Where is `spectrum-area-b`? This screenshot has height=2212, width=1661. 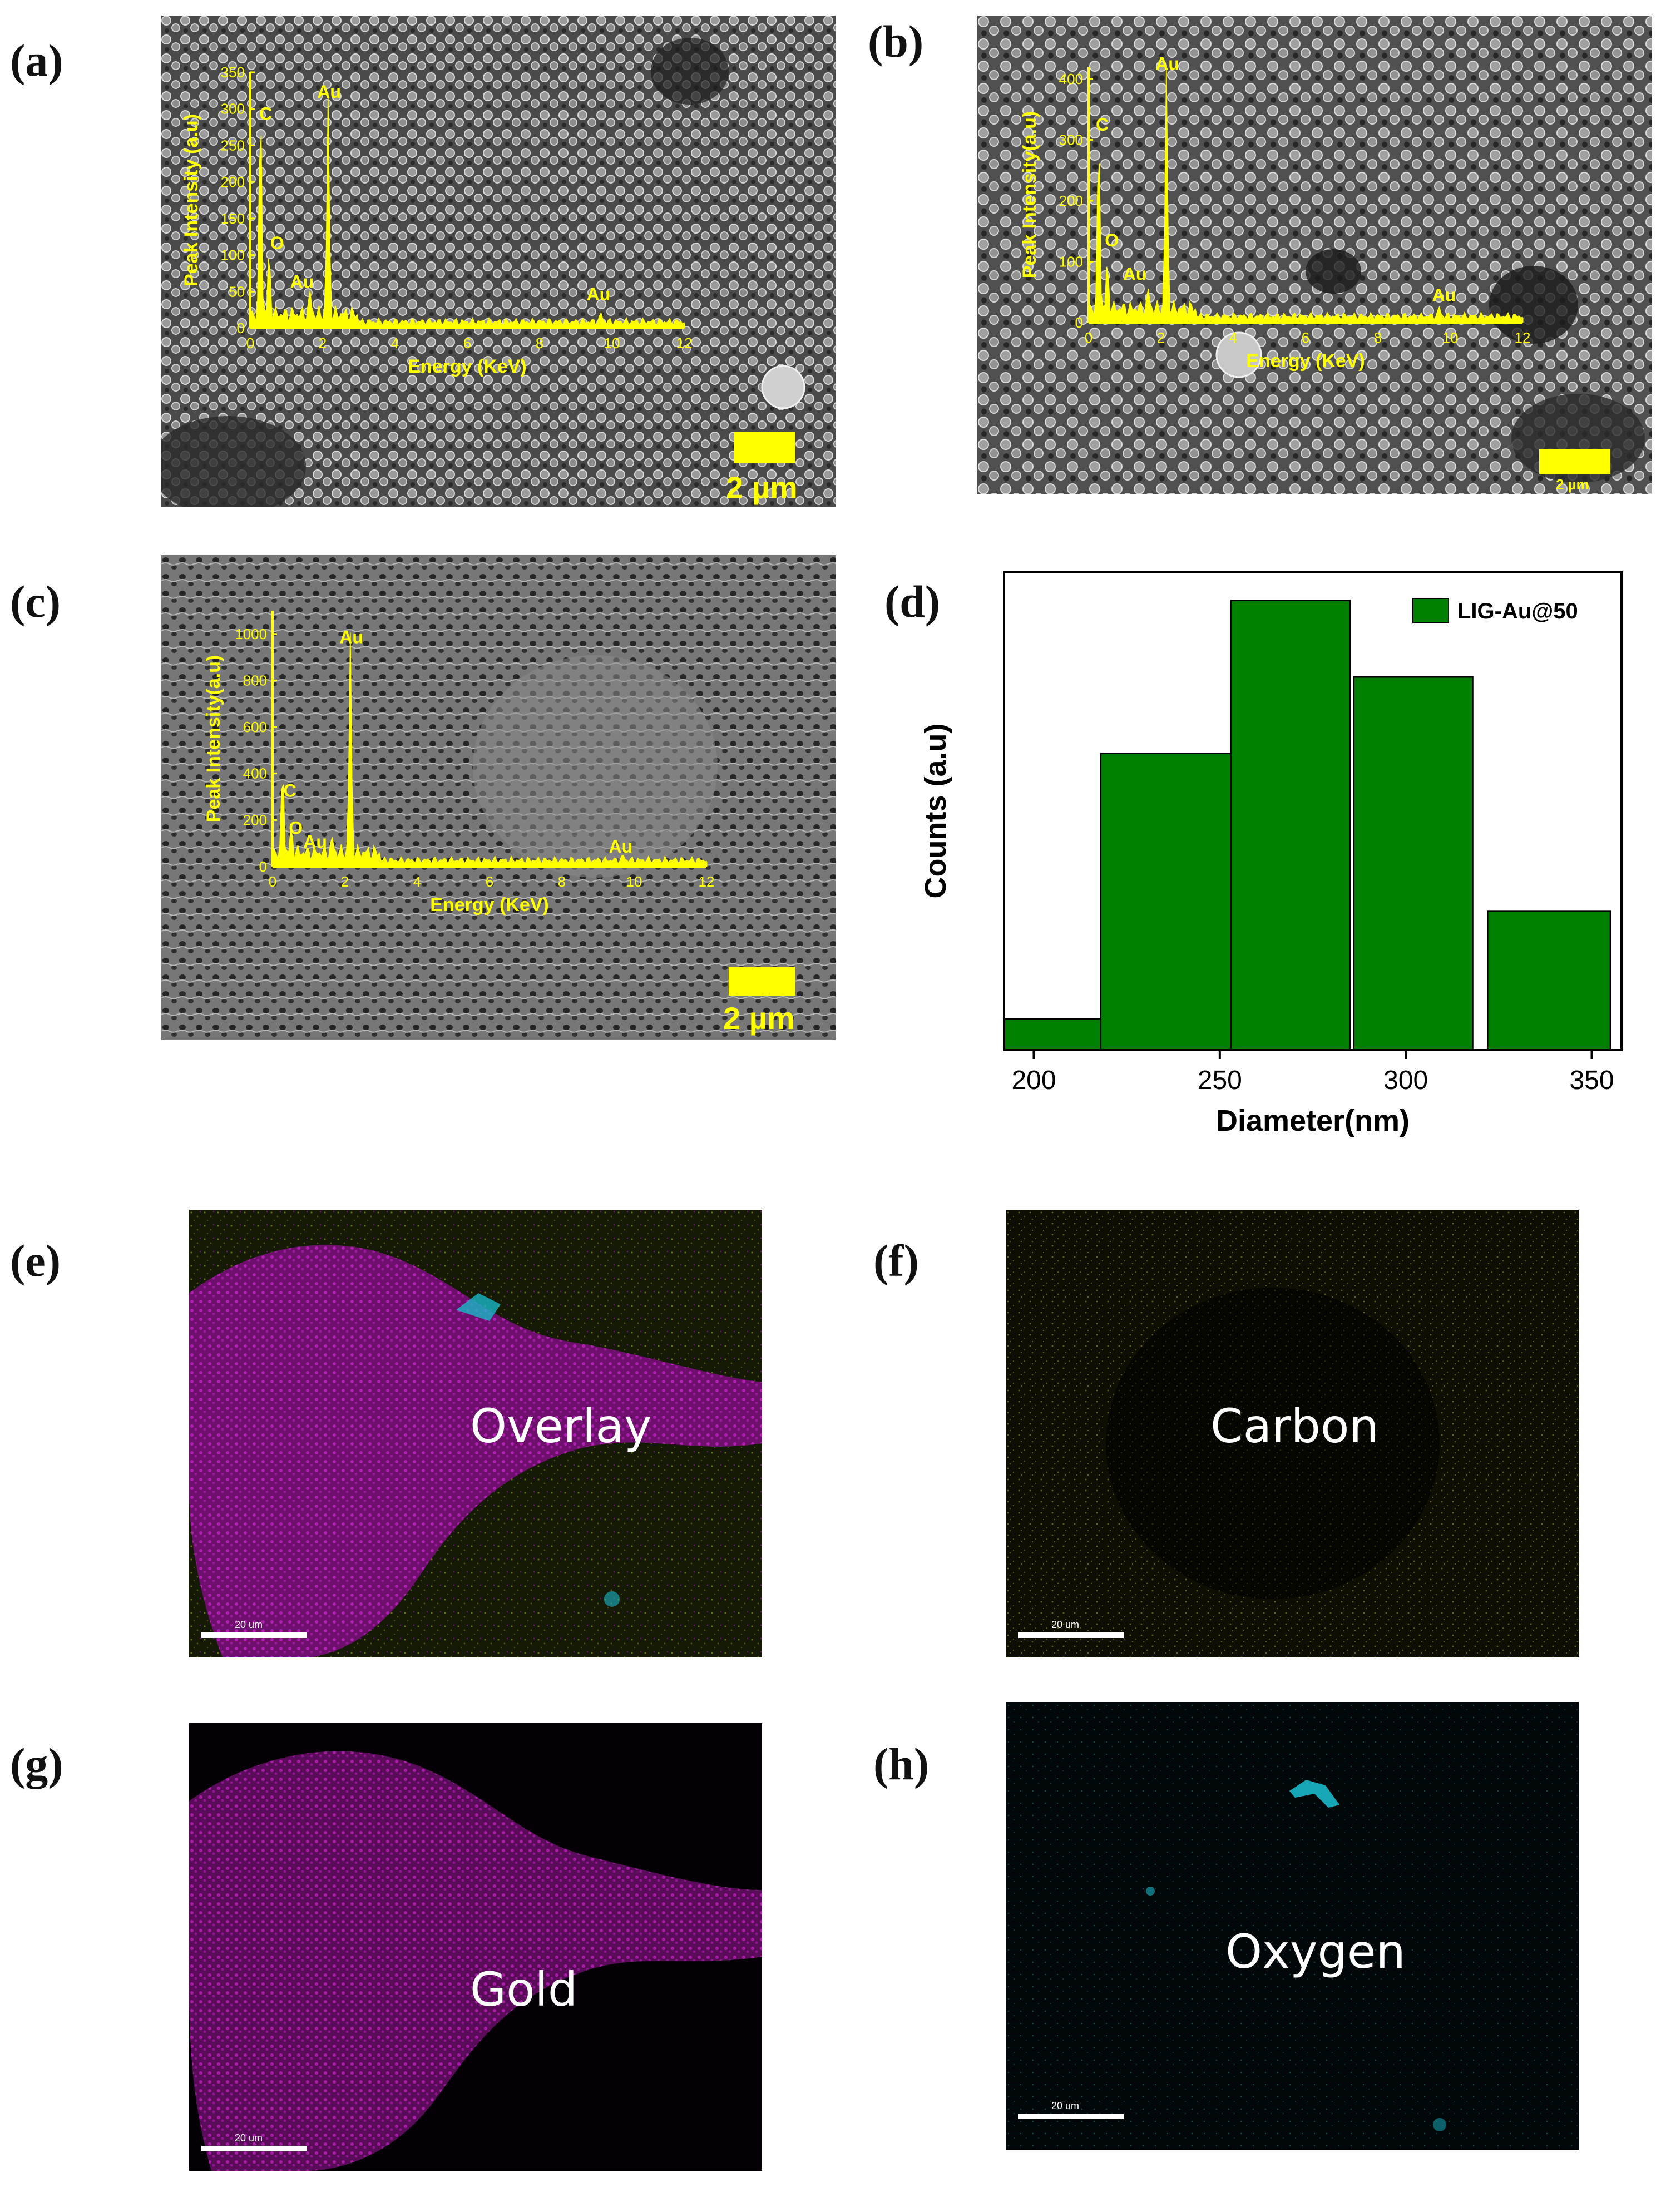
spectrum-area-b is located at coordinates (1306, 194).